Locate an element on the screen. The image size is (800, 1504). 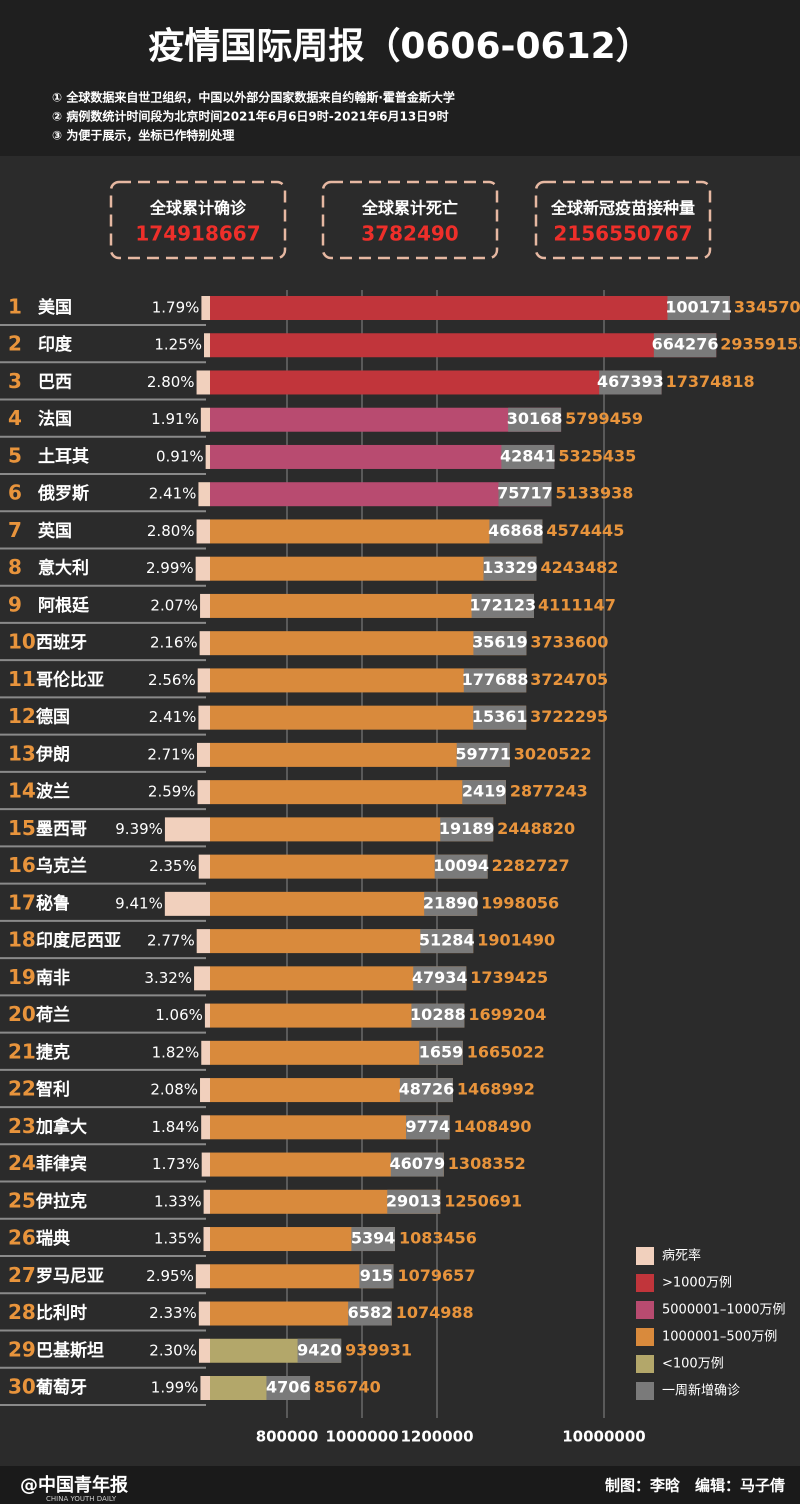
country: 巴基斯坦 is located at coordinates (70, 1350).